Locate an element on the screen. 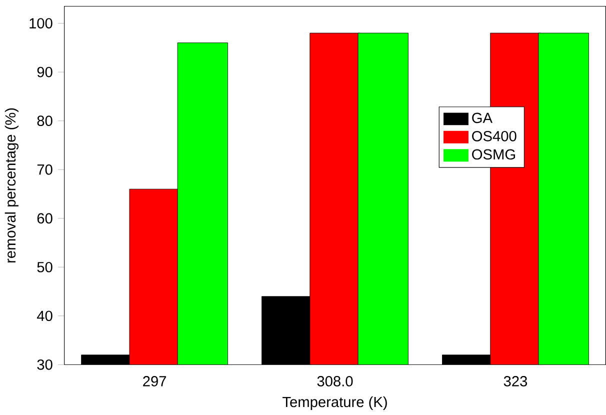  legend-label: OSMG is located at coordinates (493, 154).